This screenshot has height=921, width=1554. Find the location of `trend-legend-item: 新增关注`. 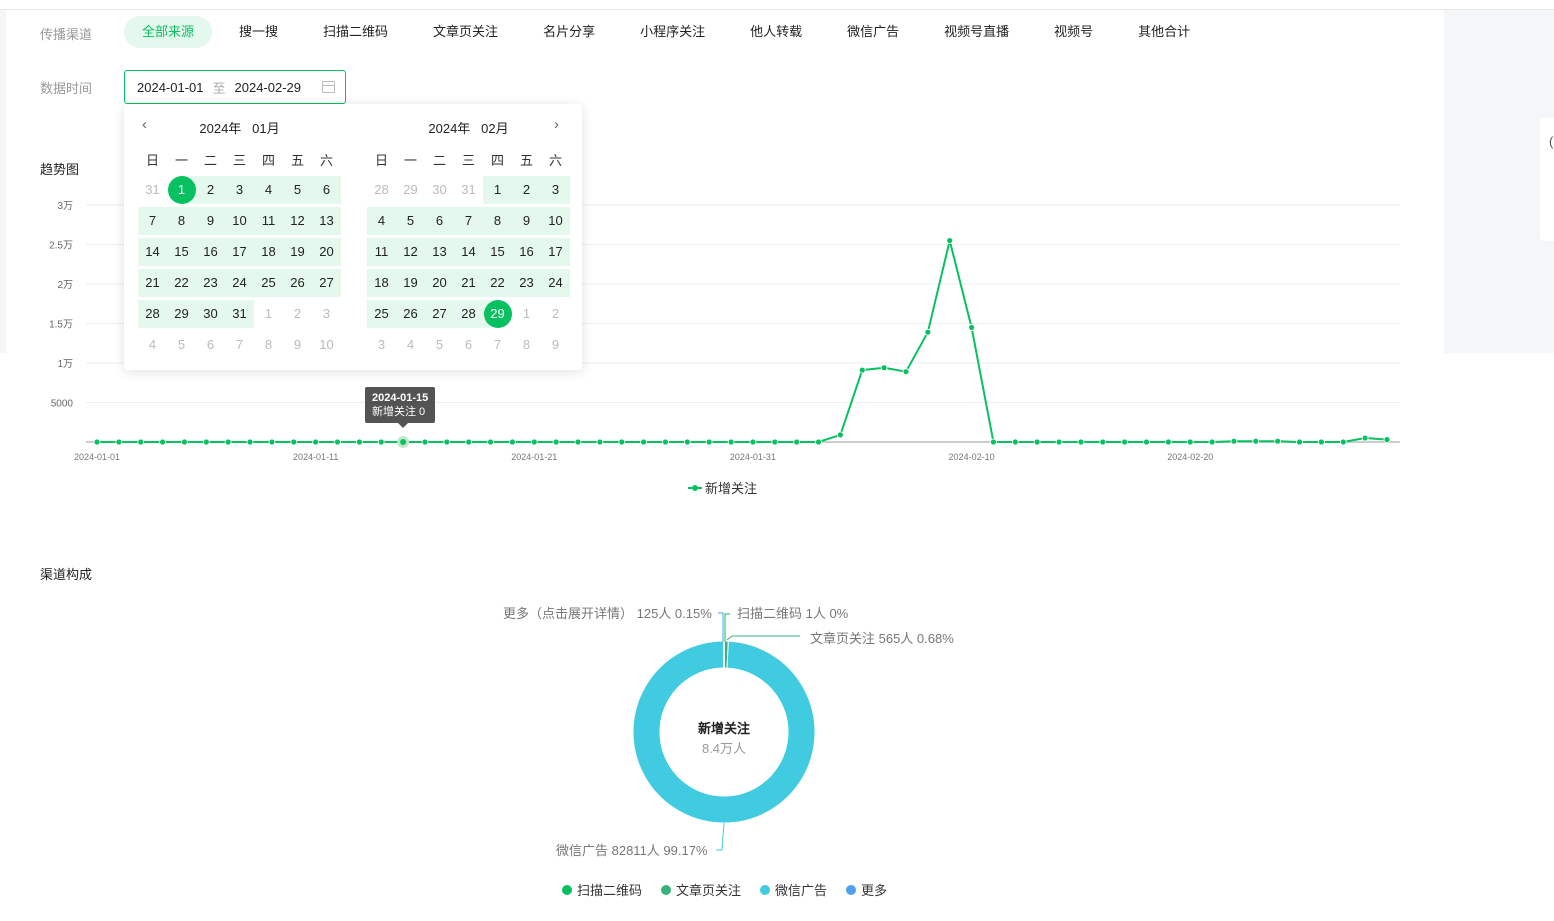

trend-legend-item: 新增关注 is located at coordinates (722, 487).